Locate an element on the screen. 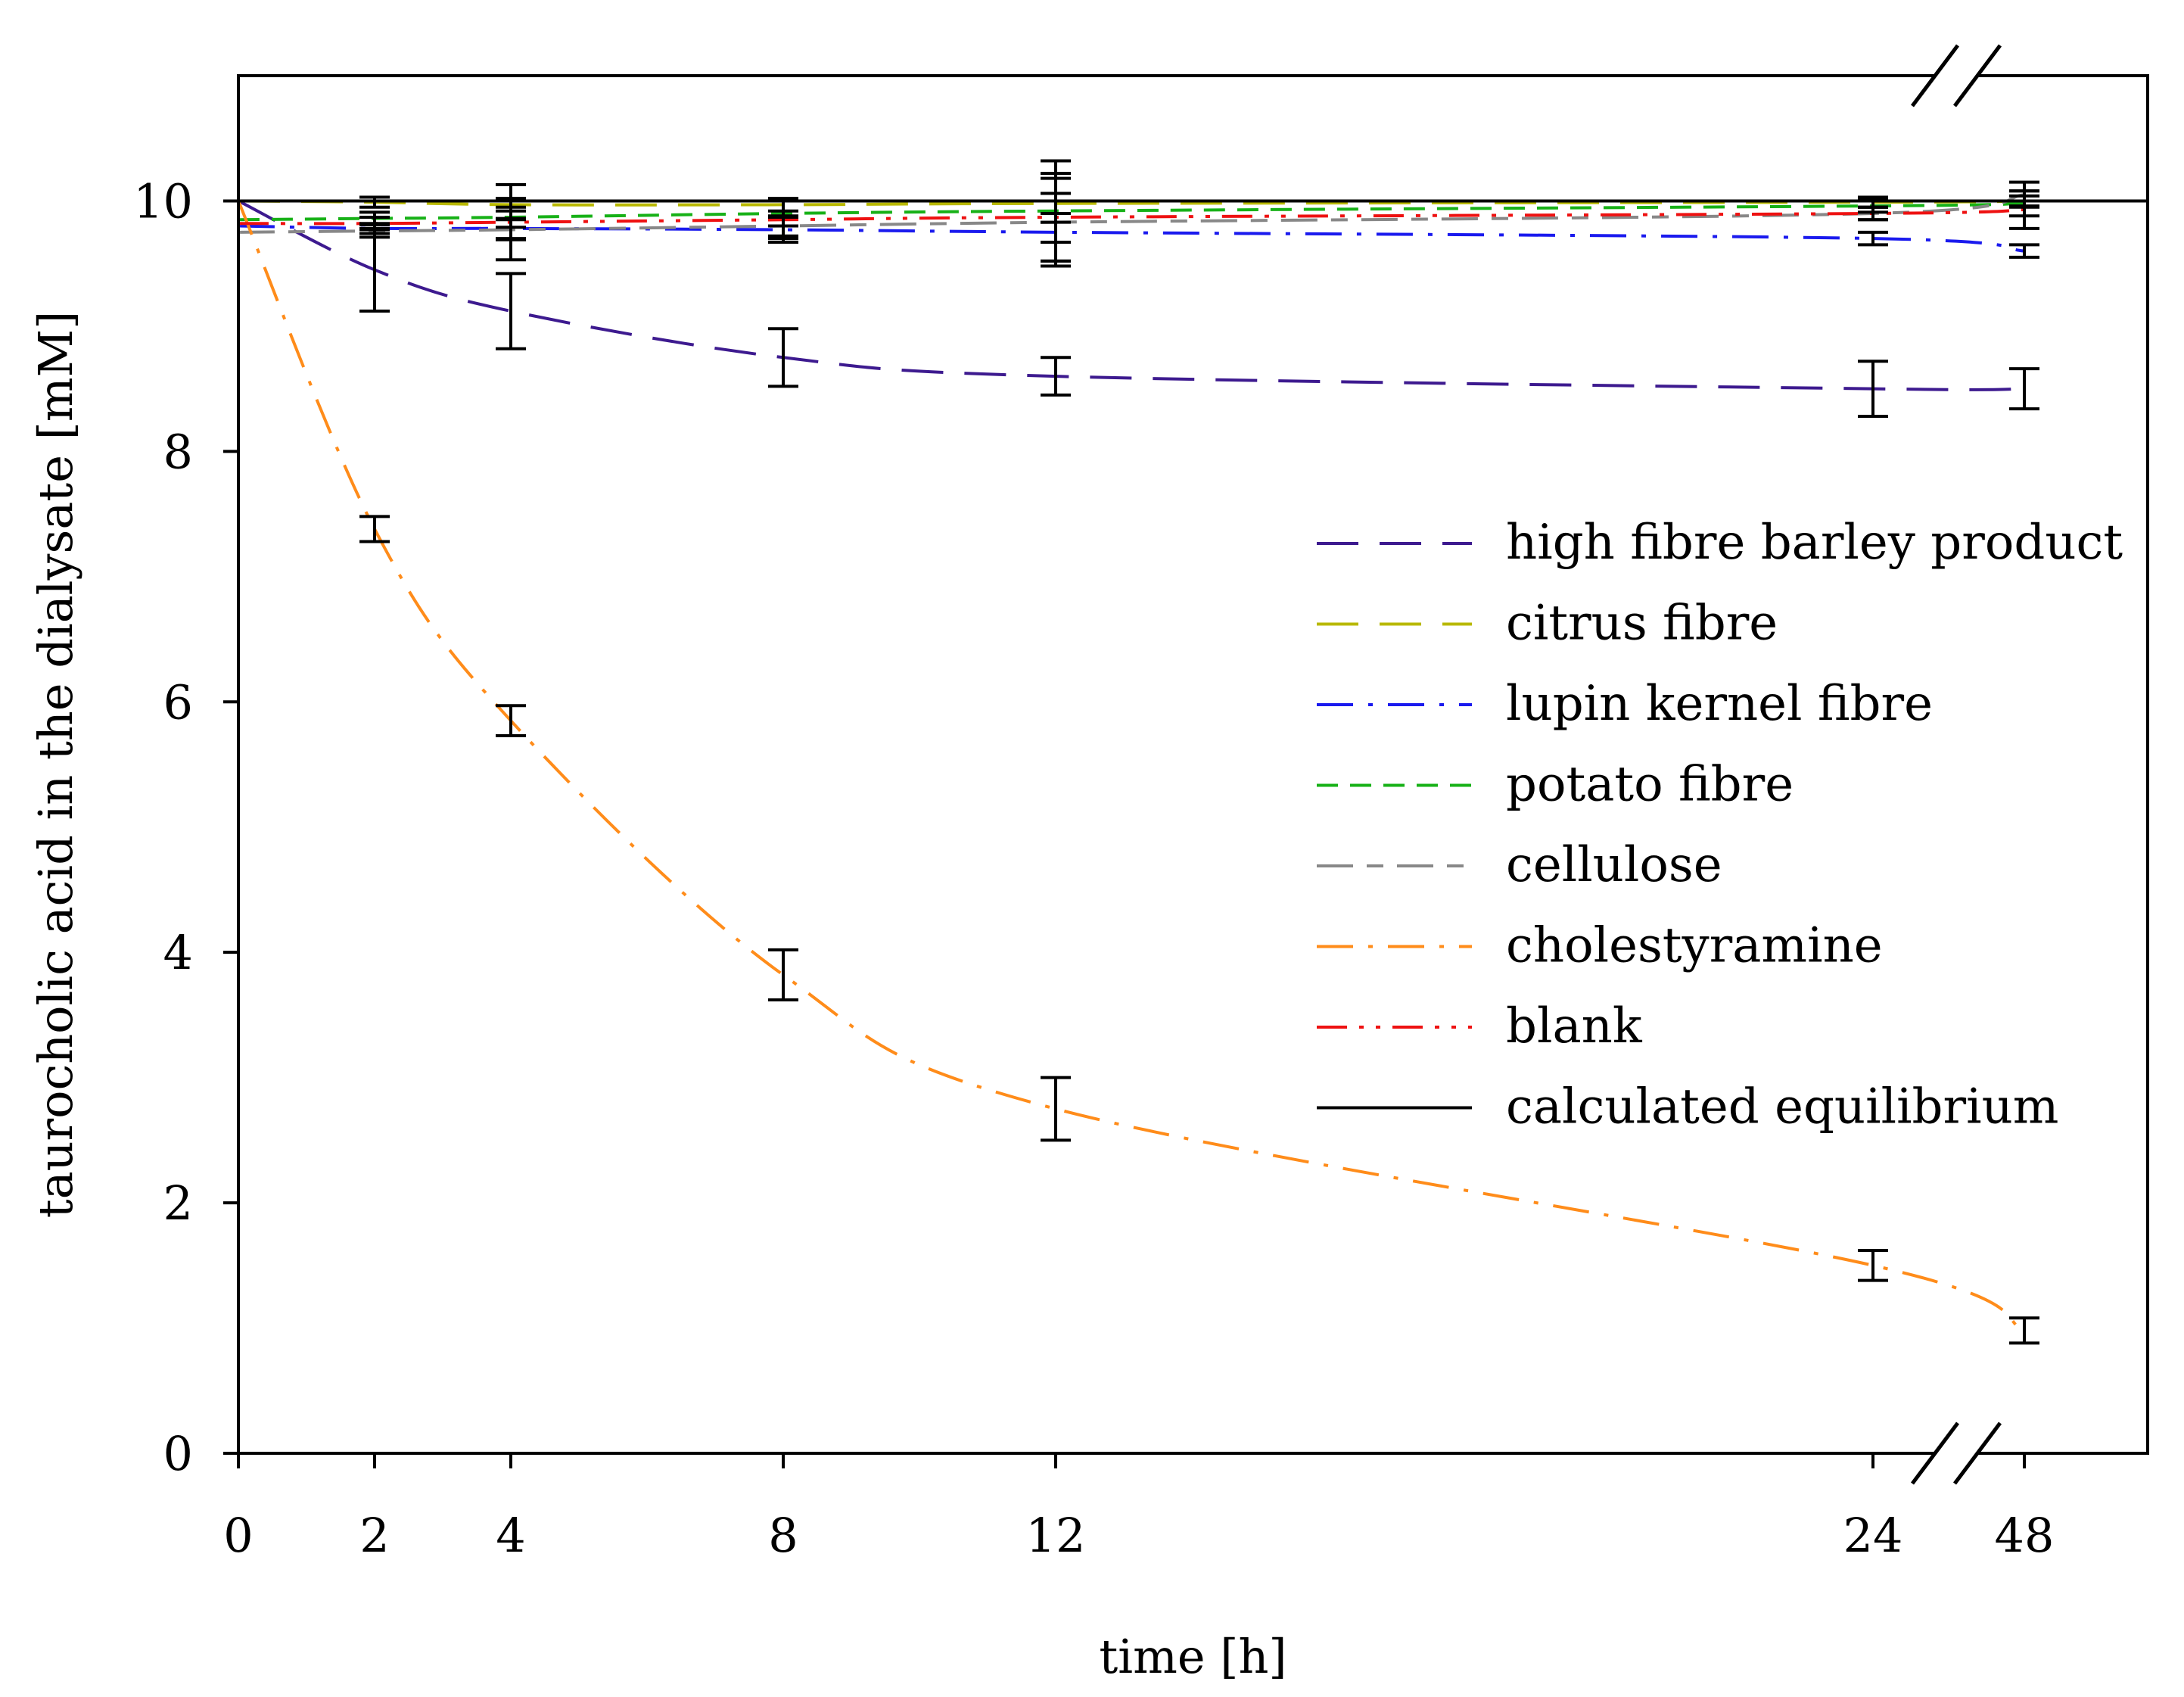  error-bars-cellulose is located at coordinates (1199, 222).